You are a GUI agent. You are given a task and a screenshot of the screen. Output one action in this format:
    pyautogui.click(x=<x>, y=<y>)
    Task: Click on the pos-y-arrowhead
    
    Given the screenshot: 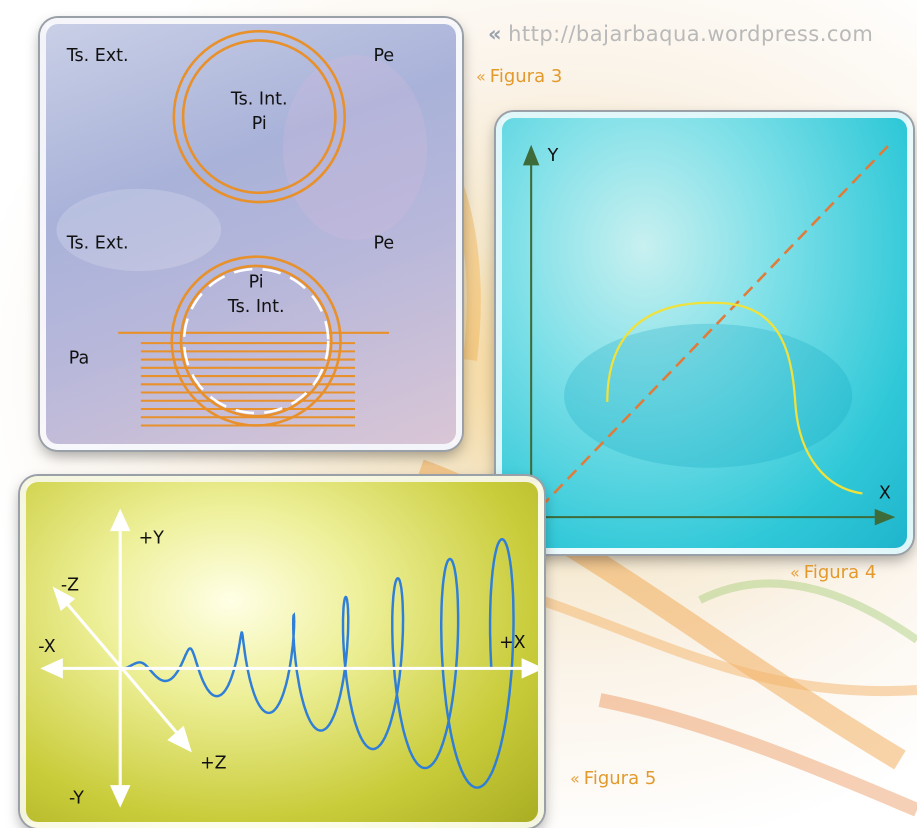 What is the action you would take?
    pyautogui.click(x=120, y=520)
    